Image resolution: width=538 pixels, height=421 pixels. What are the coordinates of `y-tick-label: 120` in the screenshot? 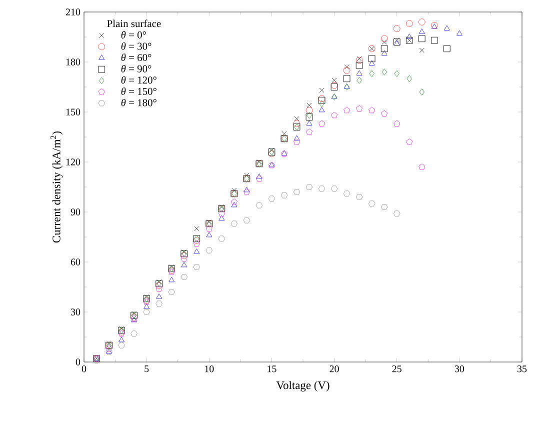 It's located at (73, 162).